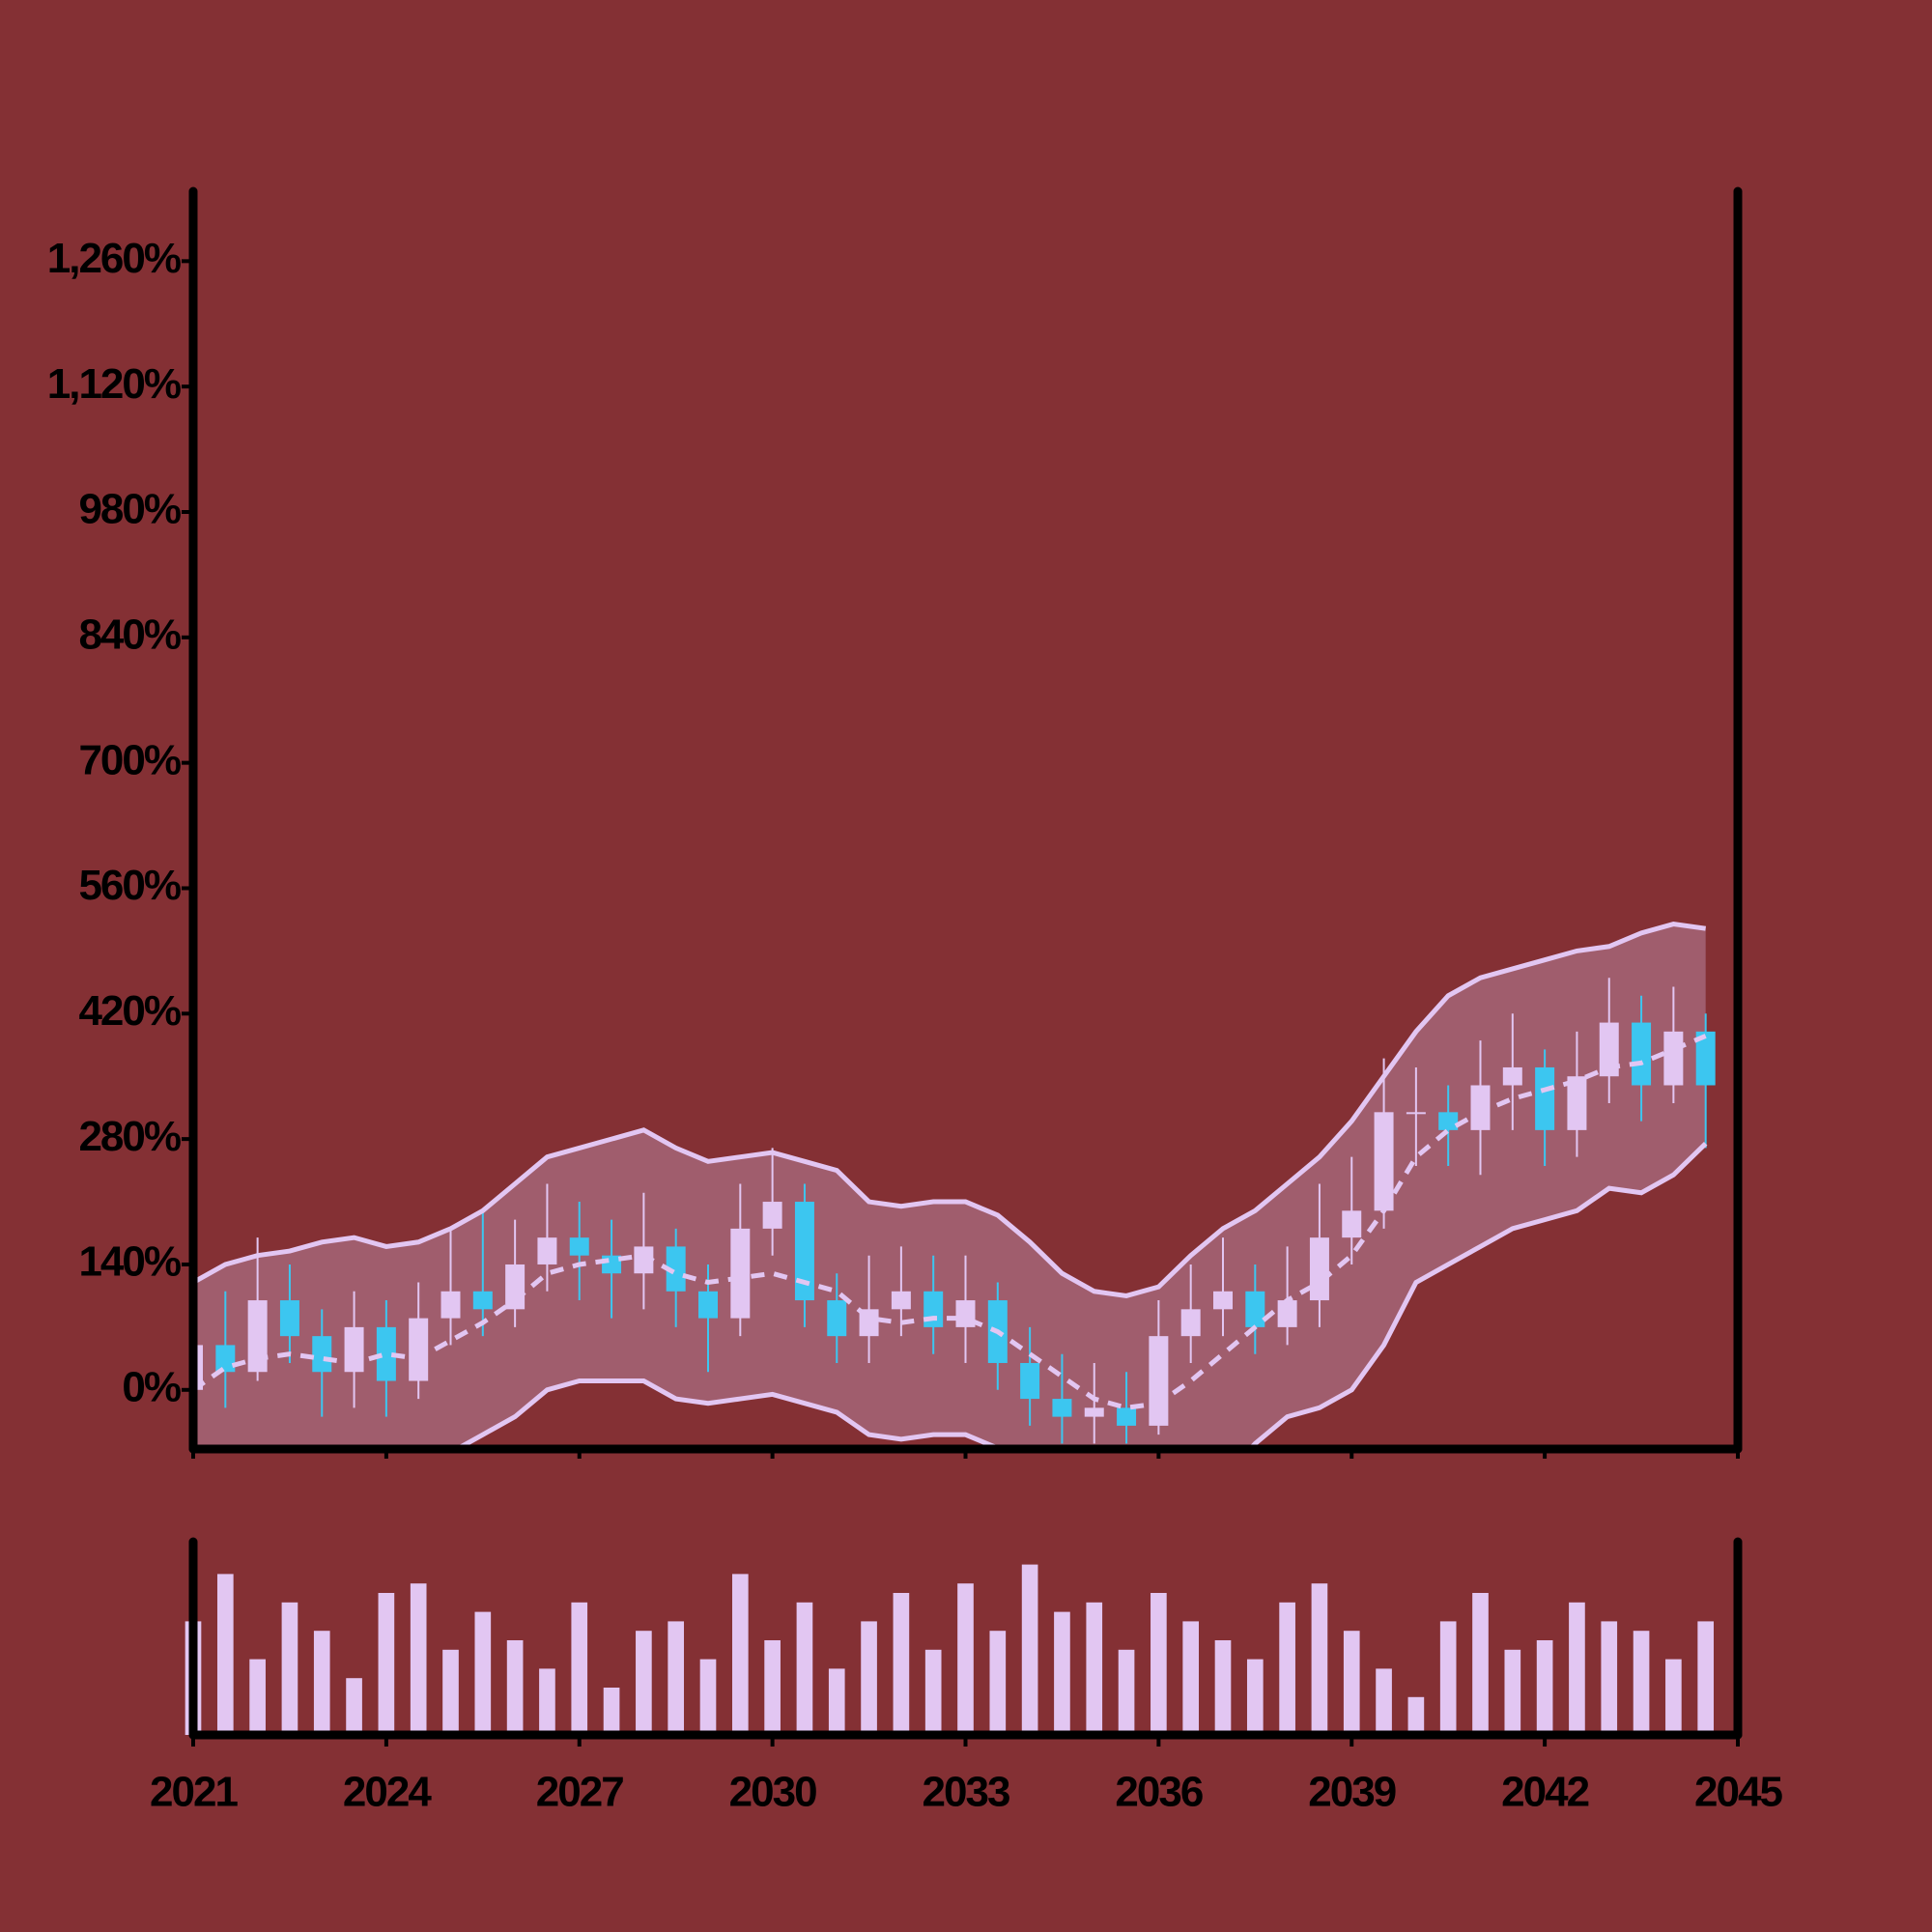 Image resolution: width=1932 pixels, height=1932 pixels. Describe the element at coordinates (129, 1136) in the screenshot. I see `y-tick-label: 280%` at that location.